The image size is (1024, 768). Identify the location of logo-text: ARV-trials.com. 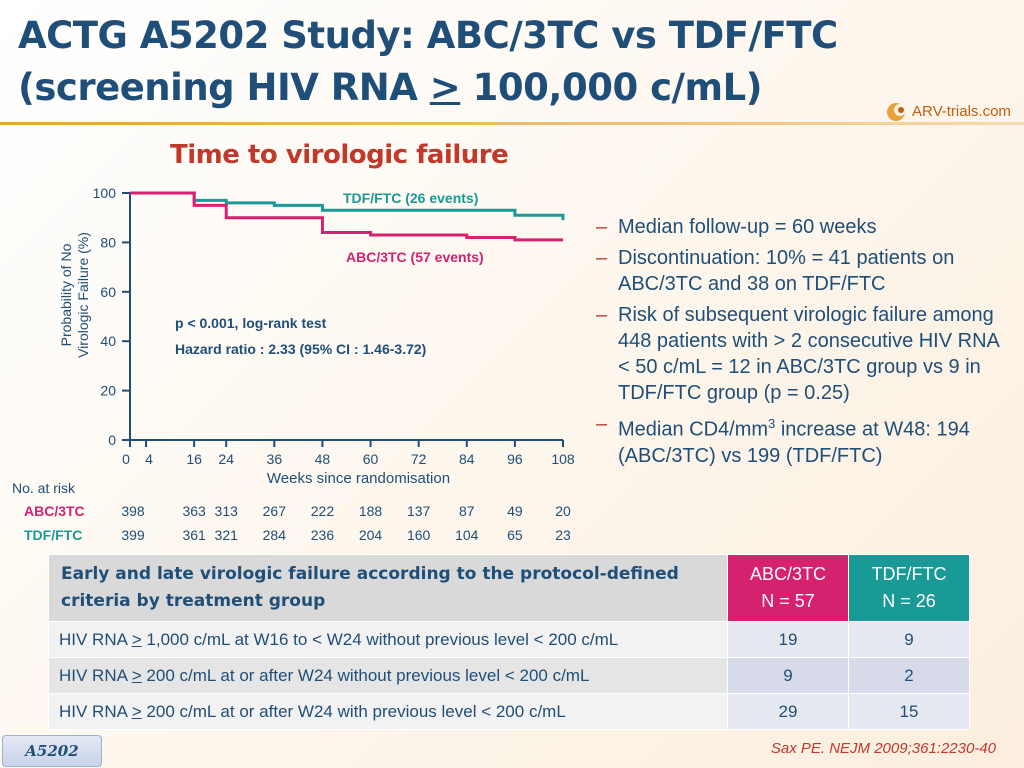
(961, 111).